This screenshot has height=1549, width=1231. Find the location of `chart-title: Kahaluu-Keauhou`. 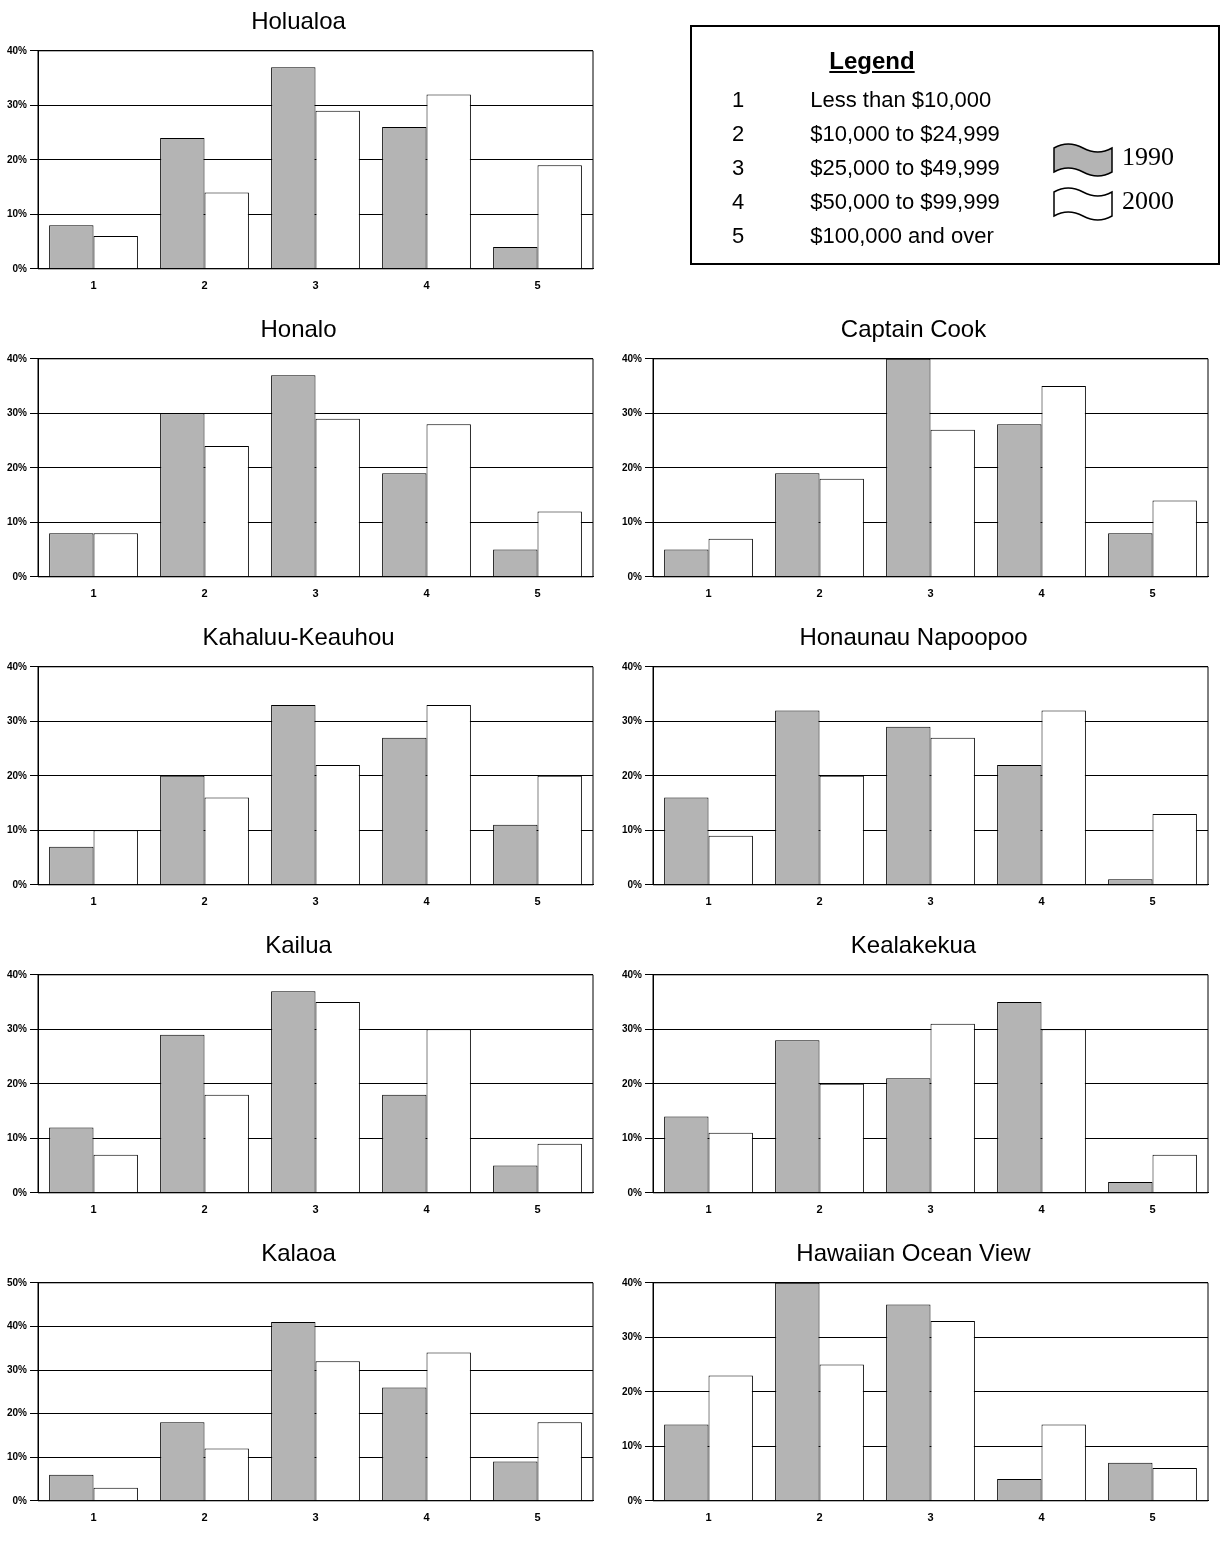

chart-title: Kahaluu-Keauhou is located at coordinates (298, 637).